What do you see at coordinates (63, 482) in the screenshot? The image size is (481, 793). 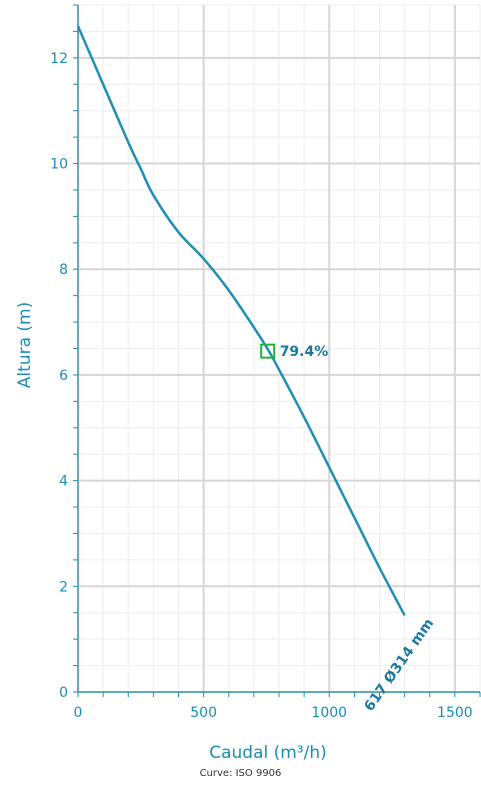 I see `y-tick-label: 4` at bounding box center [63, 482].